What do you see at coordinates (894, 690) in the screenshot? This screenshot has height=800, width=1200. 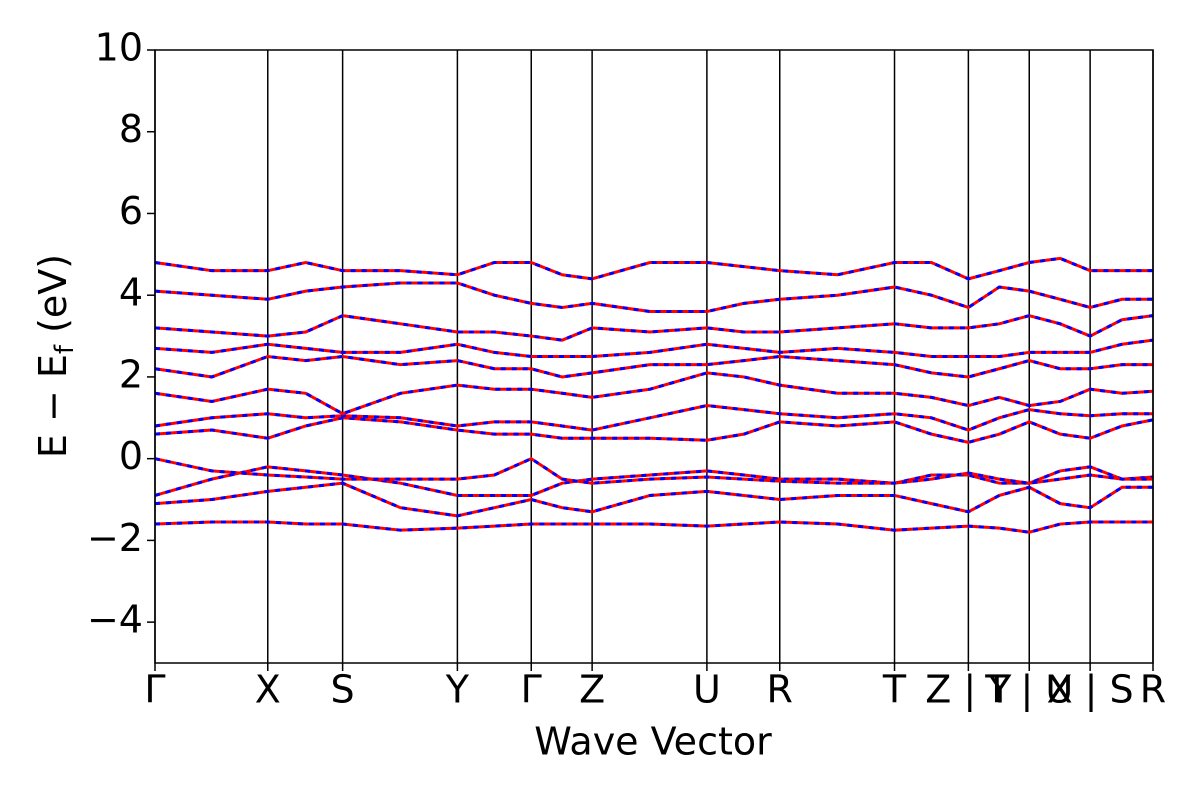 I see `x-tick-label: T` at bounding box center [894, 690].